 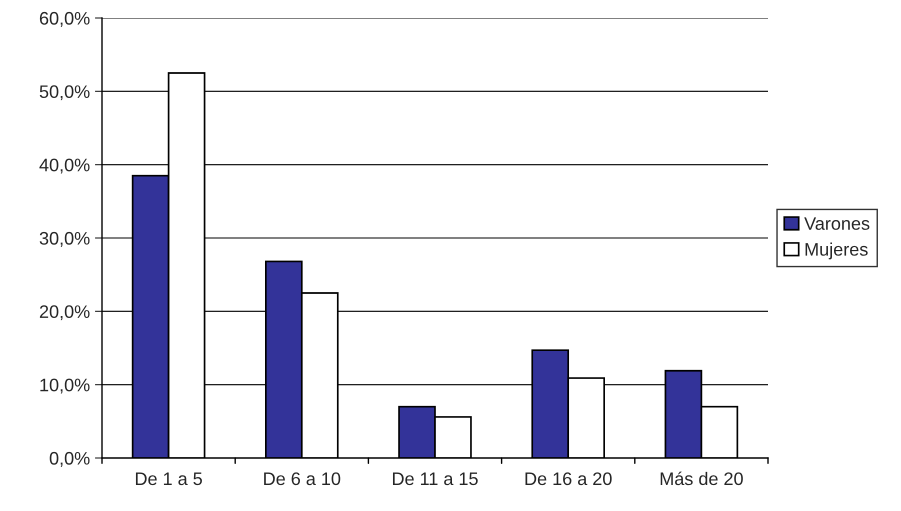 What do you see at coordinates (65, 92) in the screenshot?
I see `y-tick-label: 50,0%` at bounding box center [65, 92].